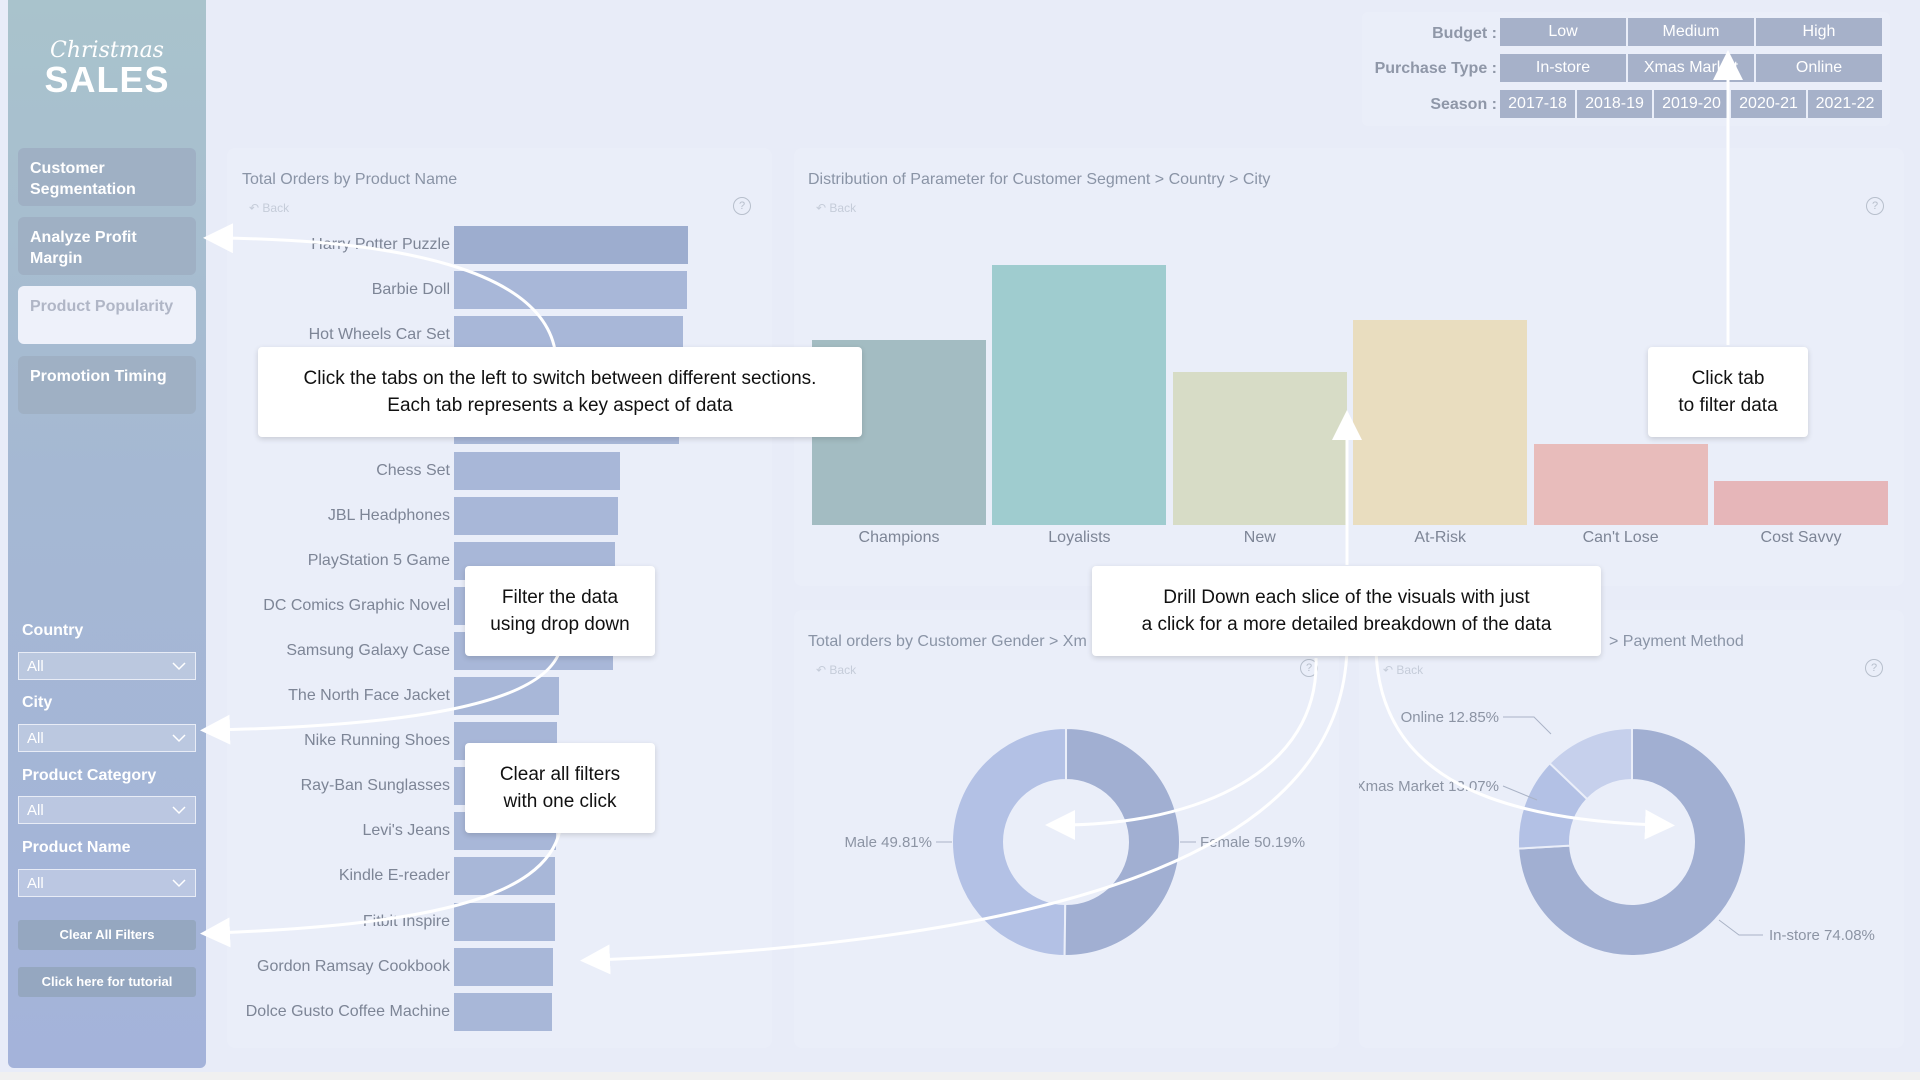 This screenshot has width=1920, height=1080. What do you see at coordinates (1691, 32) in the screenshot?
I see `budget-medium-button: Medium` at bounding box center [1691, 32].